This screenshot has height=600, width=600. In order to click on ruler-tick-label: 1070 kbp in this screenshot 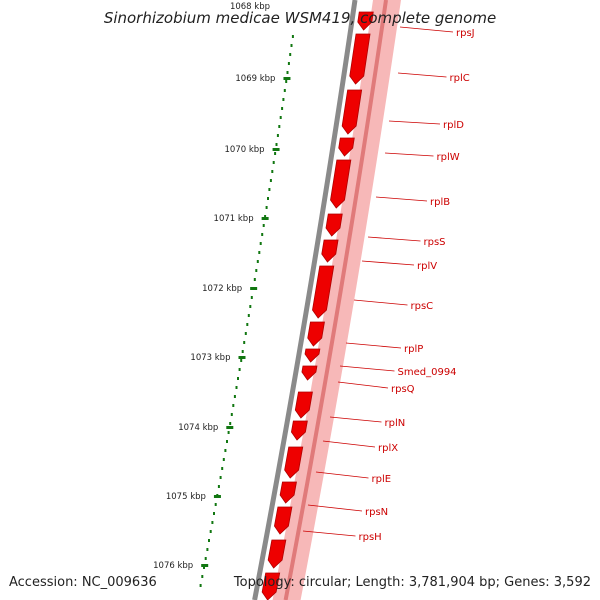, I will do `click(245, 150)`.